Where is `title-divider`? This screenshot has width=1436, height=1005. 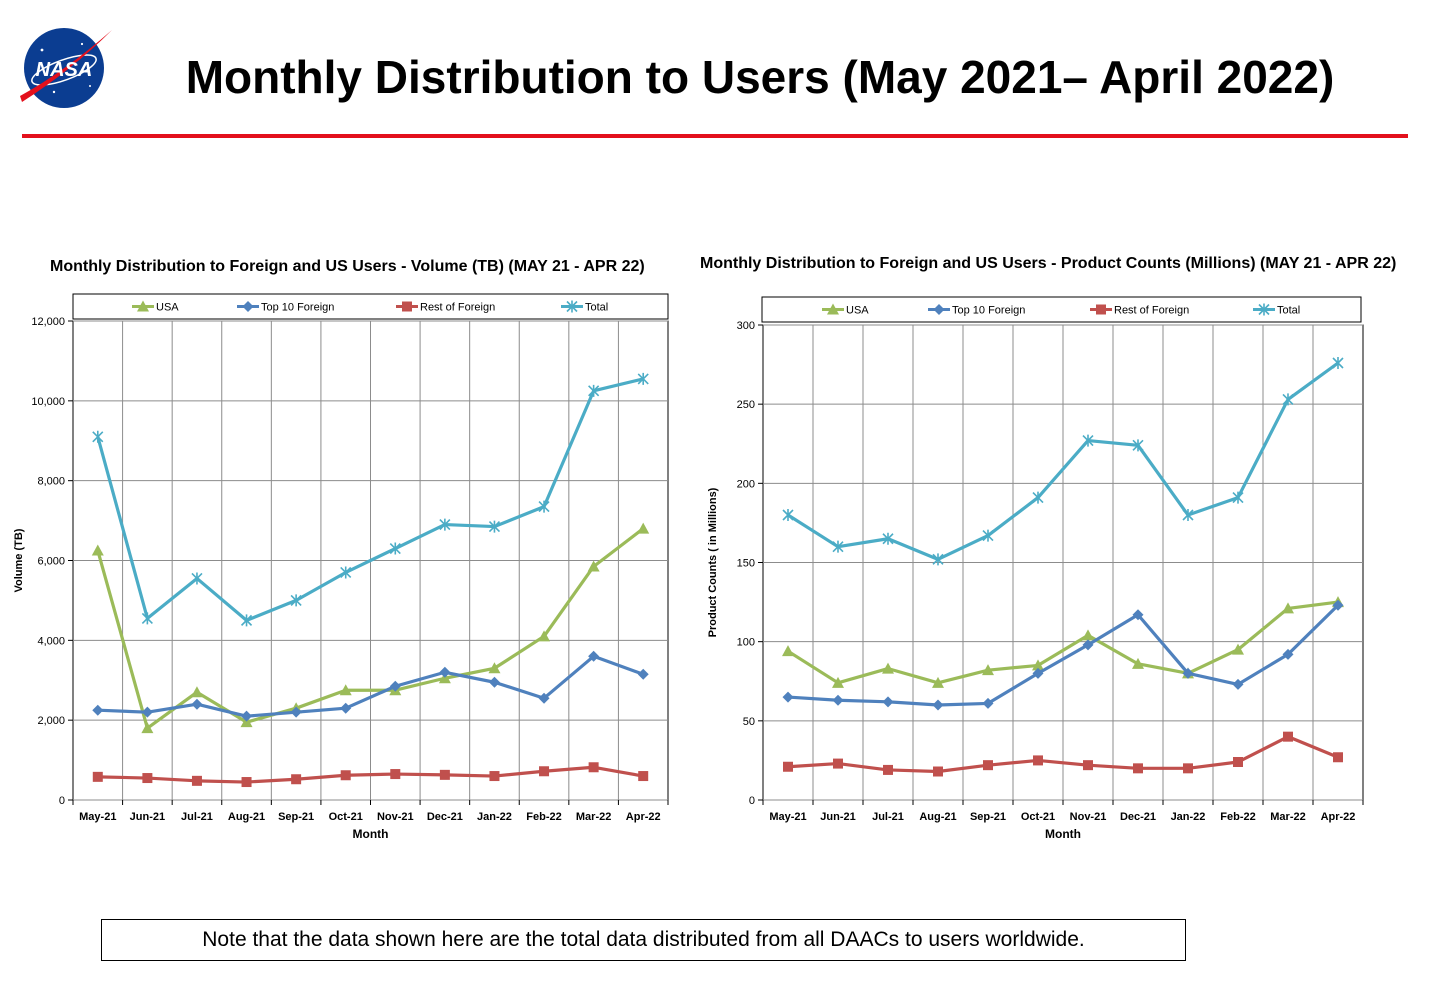 title-divider is located at coordinates (715, 136).